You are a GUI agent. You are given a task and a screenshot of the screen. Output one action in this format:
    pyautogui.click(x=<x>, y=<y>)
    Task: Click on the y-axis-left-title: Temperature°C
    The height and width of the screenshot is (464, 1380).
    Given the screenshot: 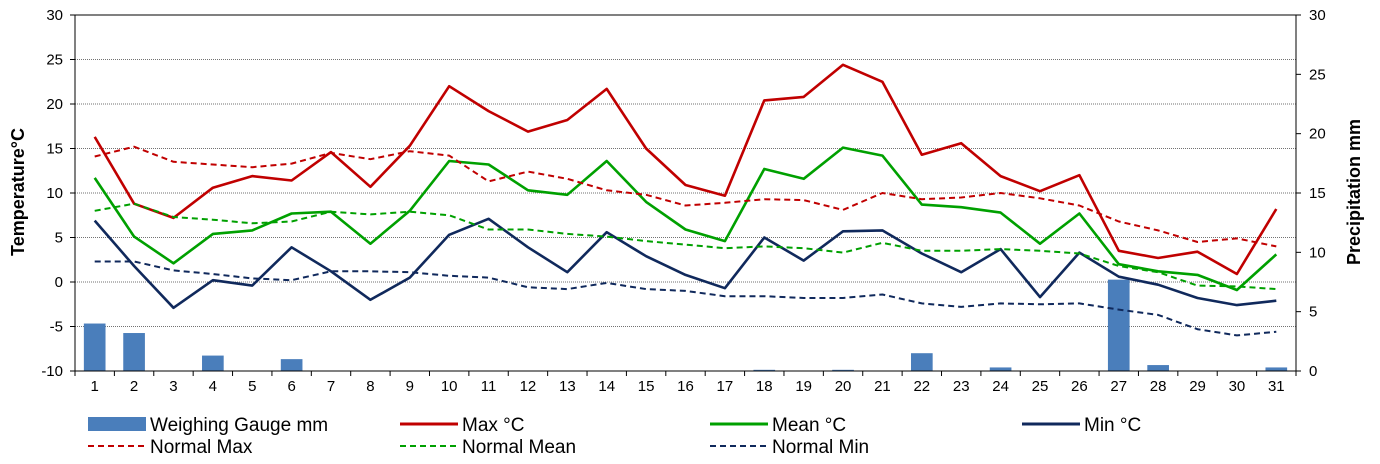 What is the action you would take?
    pyautogui.click(x=18, y=192)
    